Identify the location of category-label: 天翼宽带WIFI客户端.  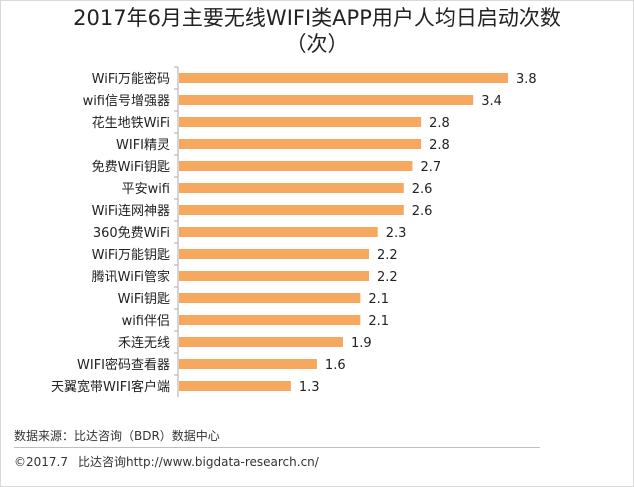
(110, 387).